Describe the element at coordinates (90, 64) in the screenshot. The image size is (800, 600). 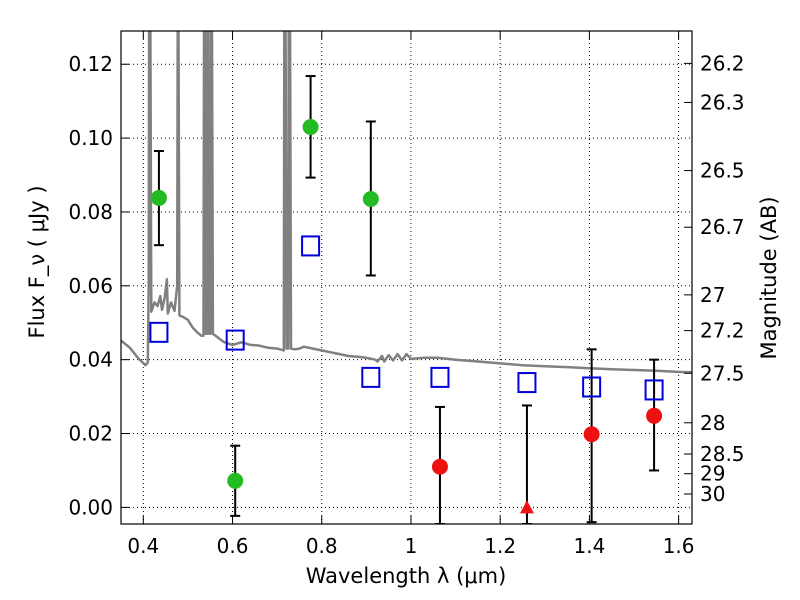
I see `y-tick-label: 0.12` at that location.